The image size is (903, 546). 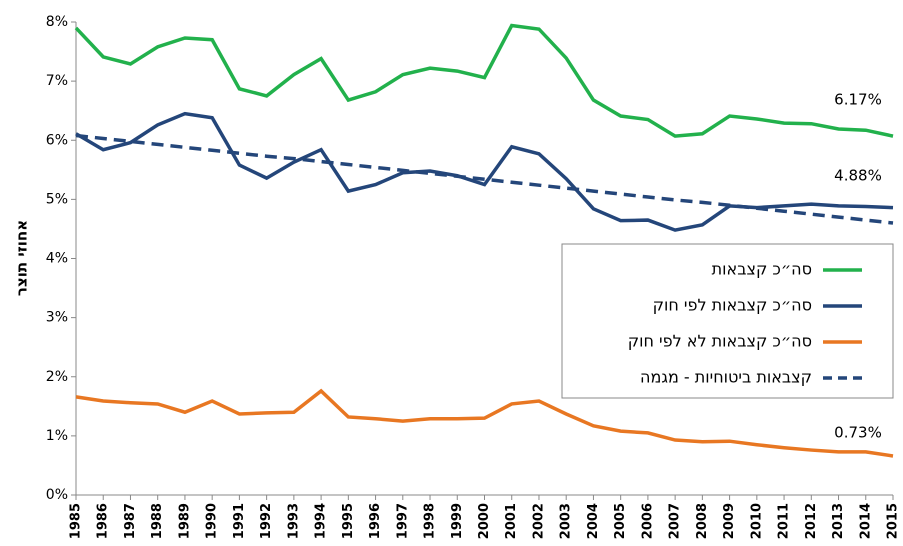 What do you see at coordinates (858, 176) in the screenshot?
I see `annotation: 4.88%` at bounding box center [858, 176].